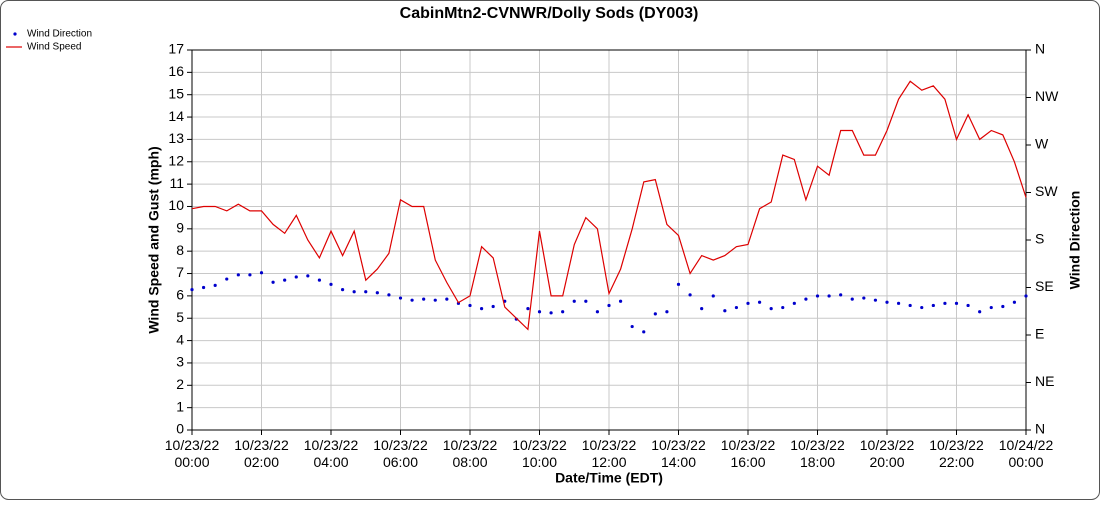 This screenshot has height=505, width=1100. Describe the element at coordinates (609, 478) in the screenshot. I see `x-axis-label: Date/Time (EDT)` at that location.